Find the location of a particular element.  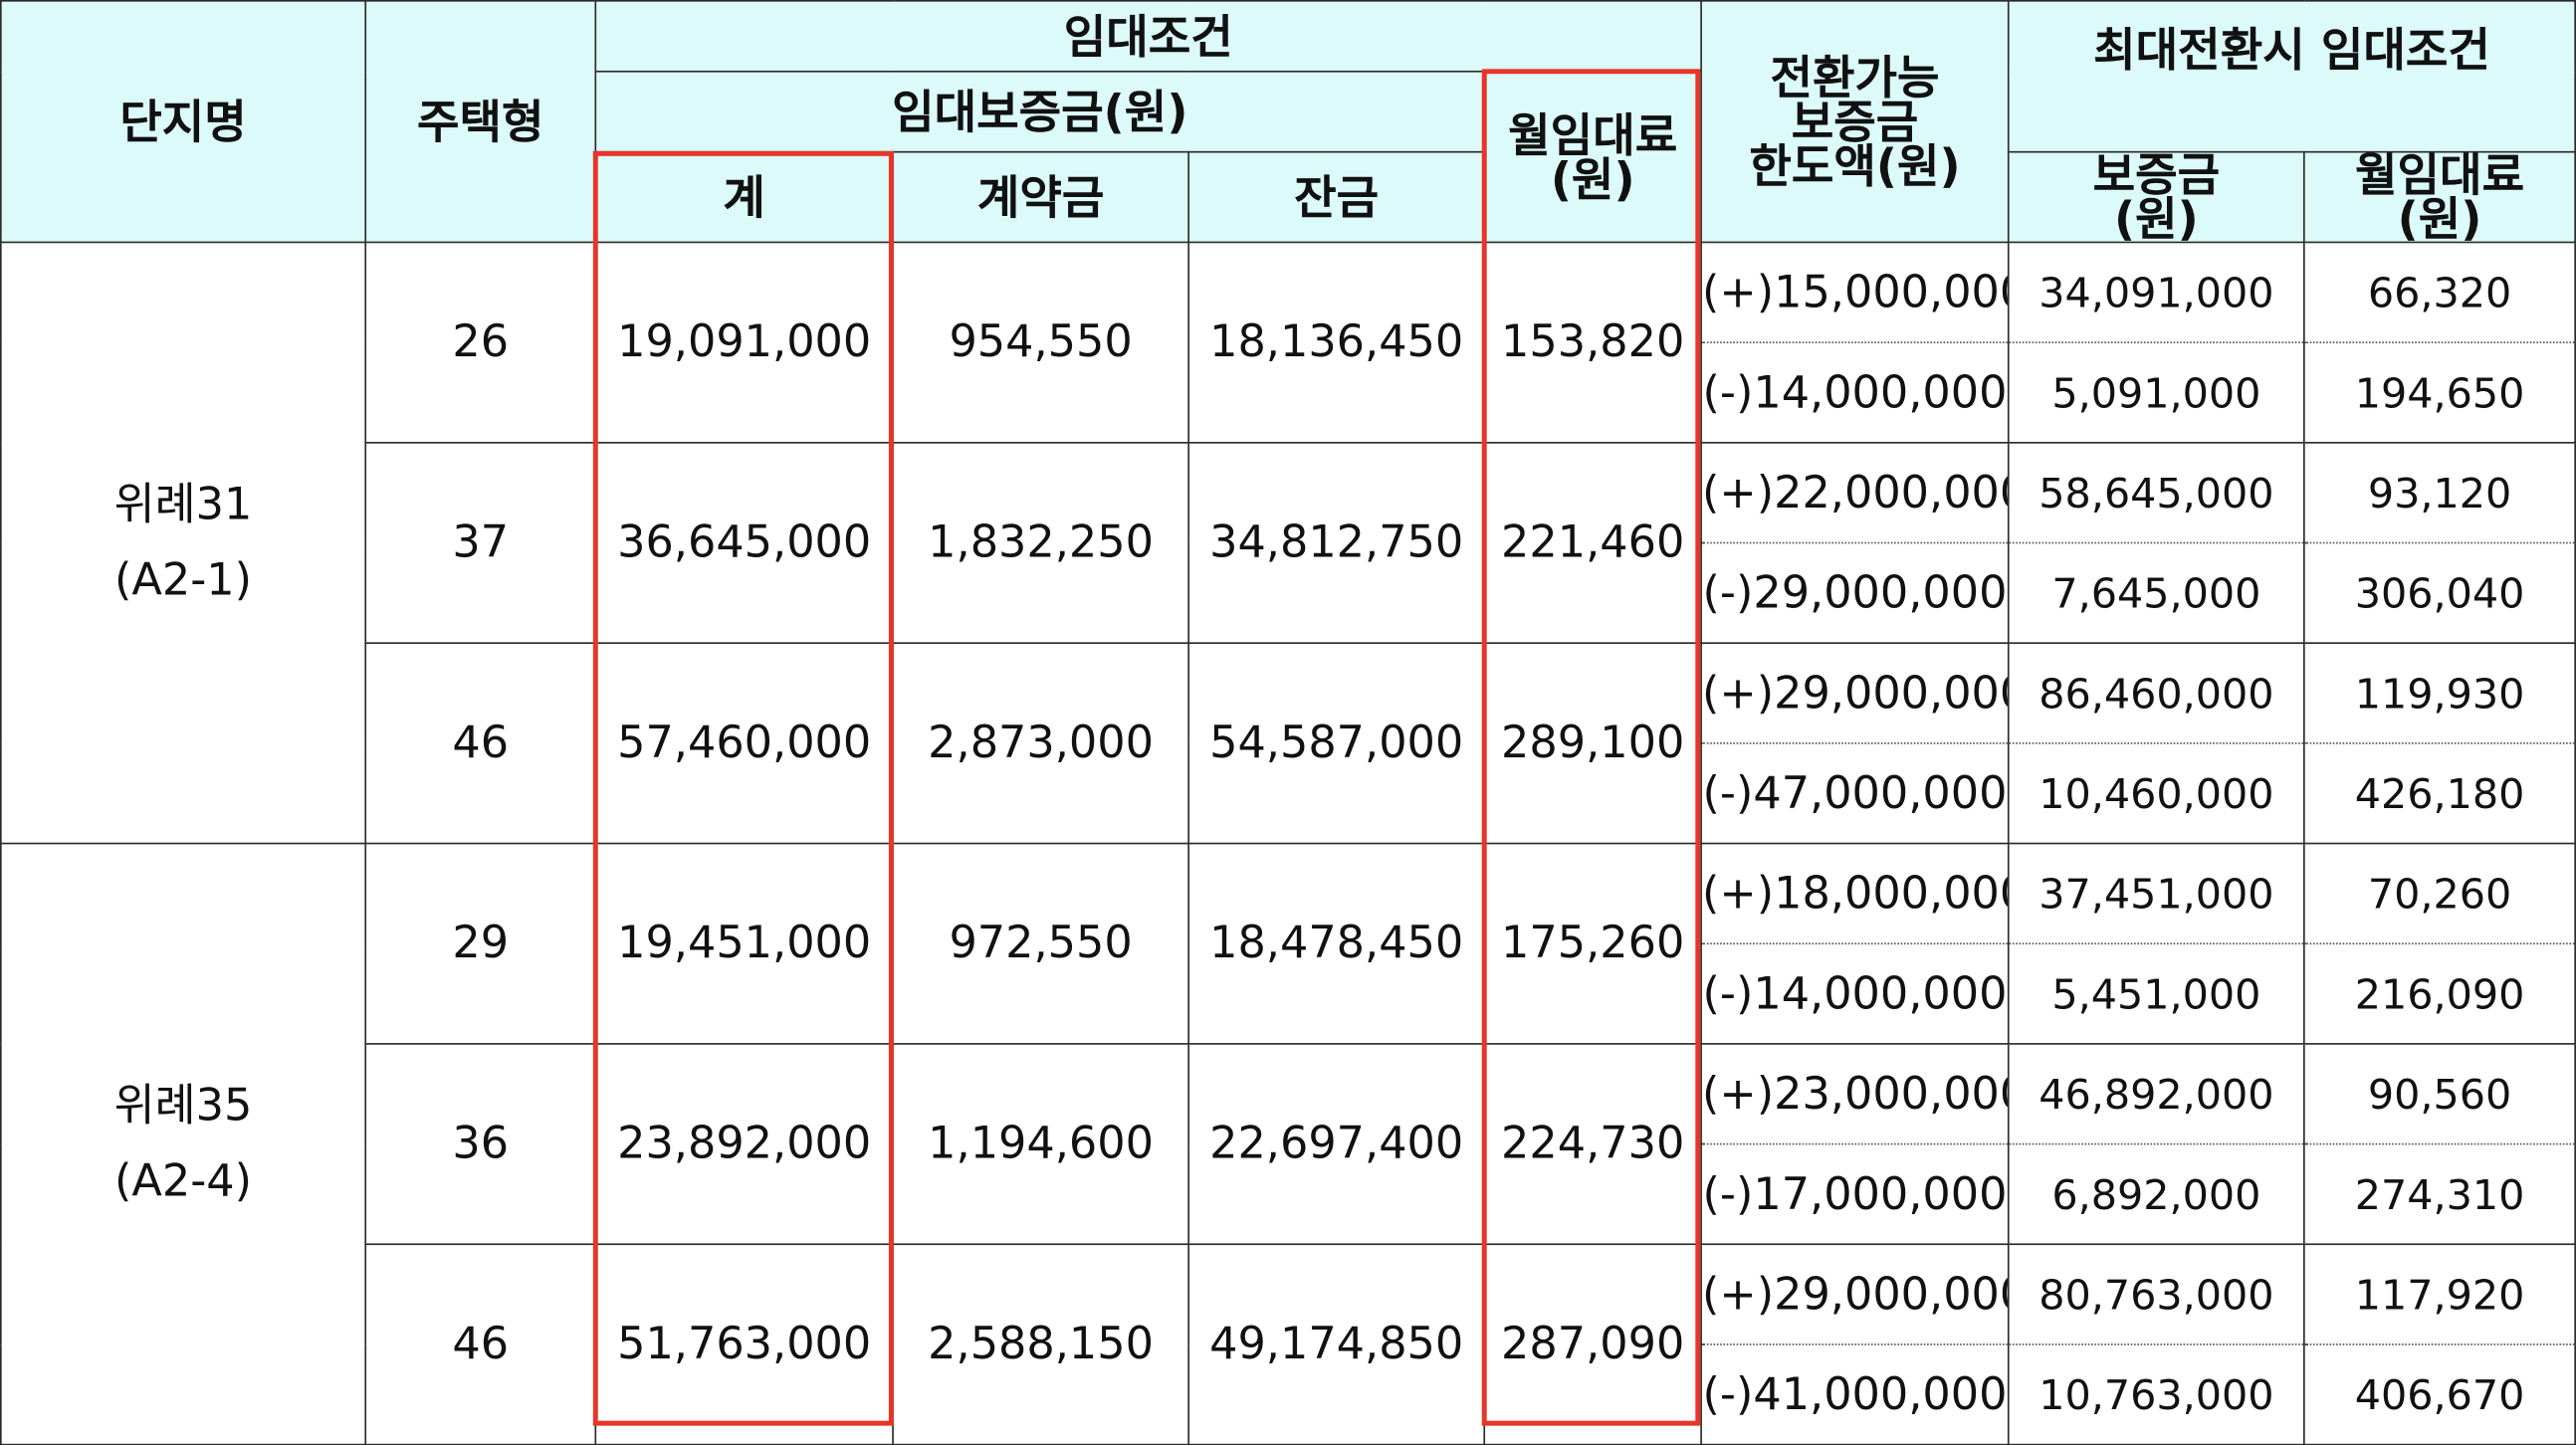

max-deposit-plus: 37,451,000 is located at coordinates (2156, 894).